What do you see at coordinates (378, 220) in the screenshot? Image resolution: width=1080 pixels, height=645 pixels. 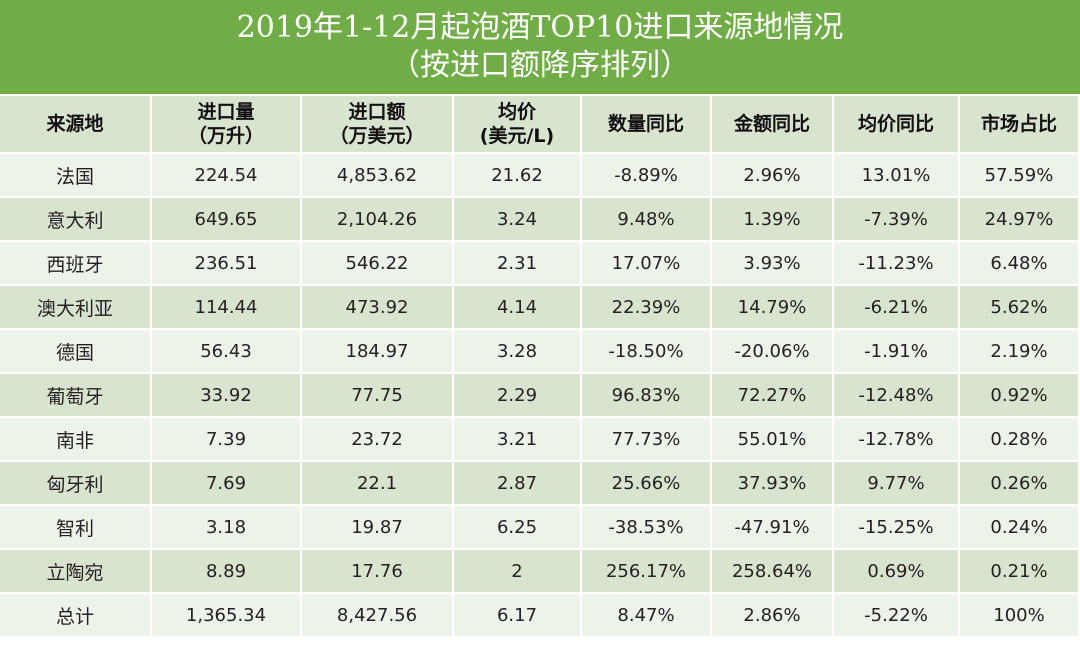 I see `table-cell: 2,104.26` at bounding box center [378, 220].